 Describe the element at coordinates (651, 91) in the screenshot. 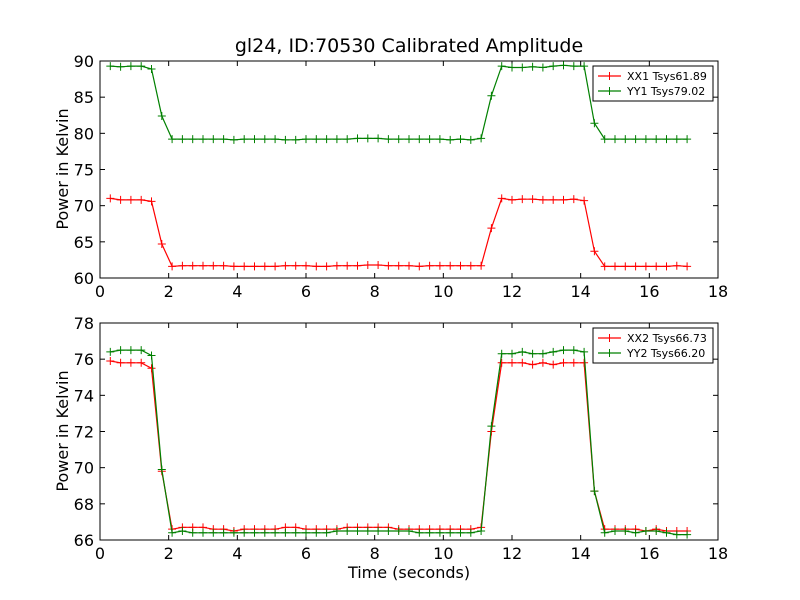

I see `legend-item: YY1 Tsys79.02` at that location.